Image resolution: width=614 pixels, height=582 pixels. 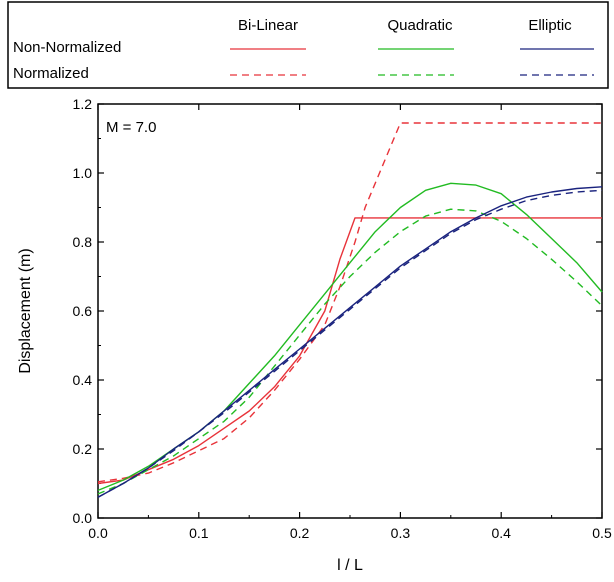 I want to click on legend-column-elliptic: Elliptic, so click(x=550, y=25).